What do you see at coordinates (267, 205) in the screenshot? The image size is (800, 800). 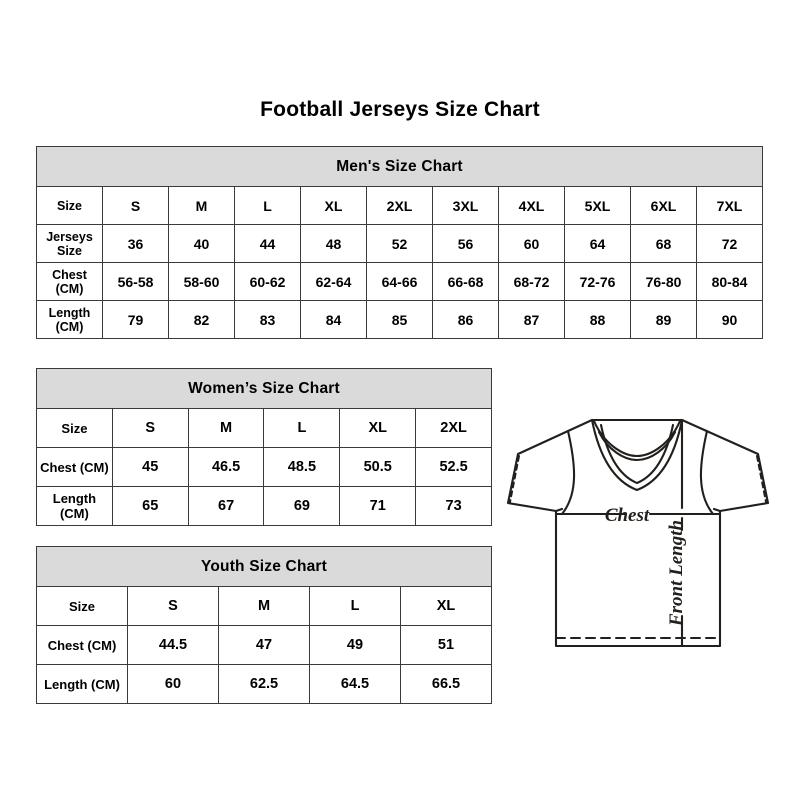 I see `mens-size-l: L` at bounding box center [267, 205].